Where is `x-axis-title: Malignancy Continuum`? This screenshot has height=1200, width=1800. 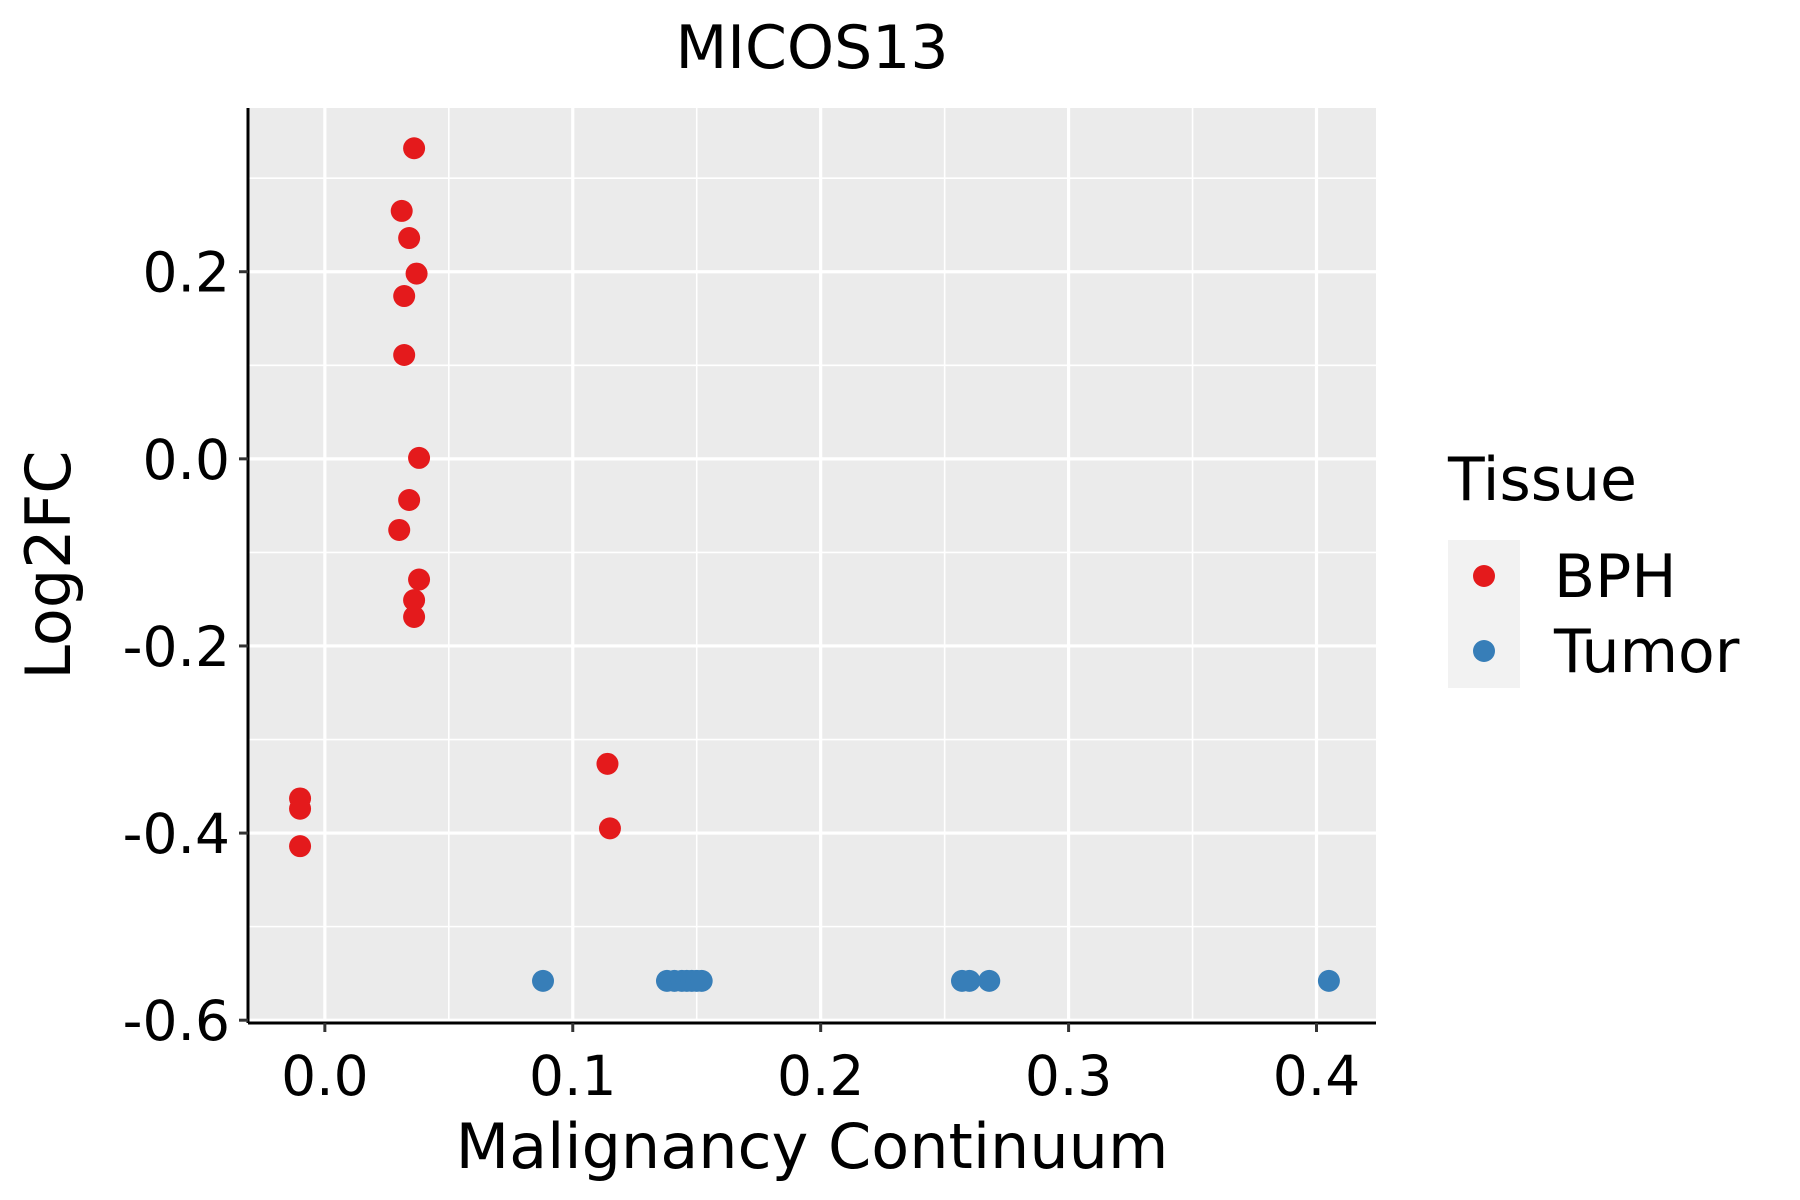
x-axis-title: Malignancy Continuum is located at coordinates (812, 1146).